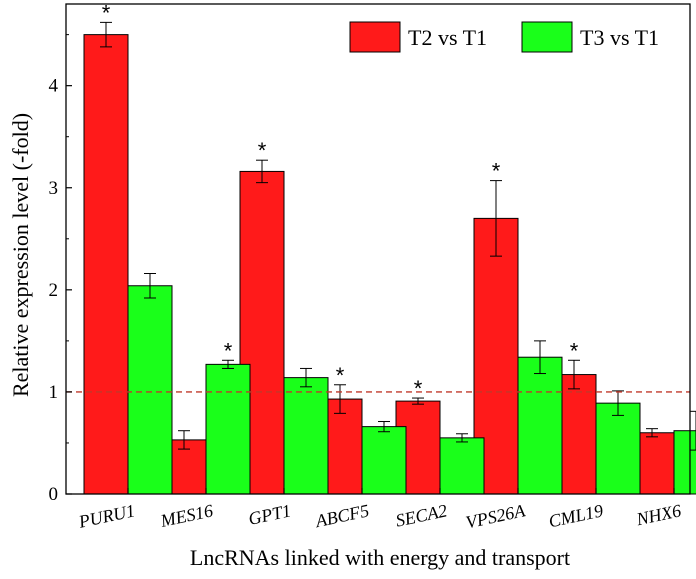 Image resolution: width=696 pixels, height=579 pixels. What do you see at coordinates (54, 494) in the screenshot?
I see `y-tick-label: 0` at bounding box center [54, 494].